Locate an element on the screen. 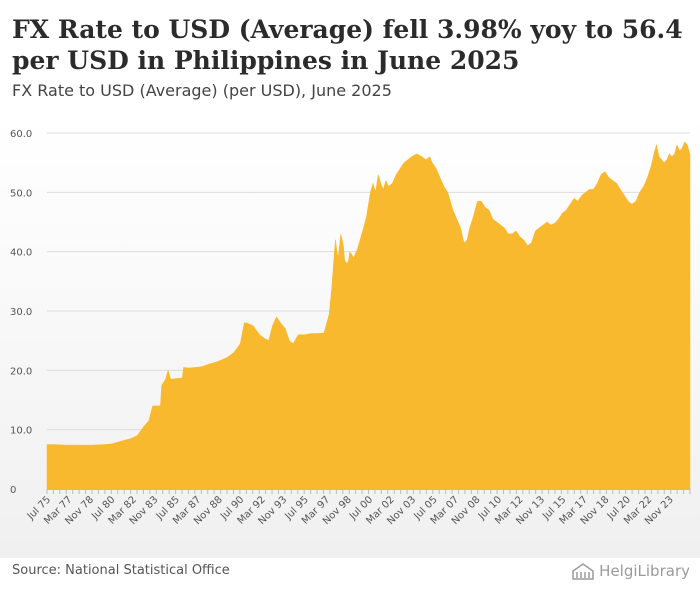  y-tick-label: 40.0 is located at coordinates (21, 253).